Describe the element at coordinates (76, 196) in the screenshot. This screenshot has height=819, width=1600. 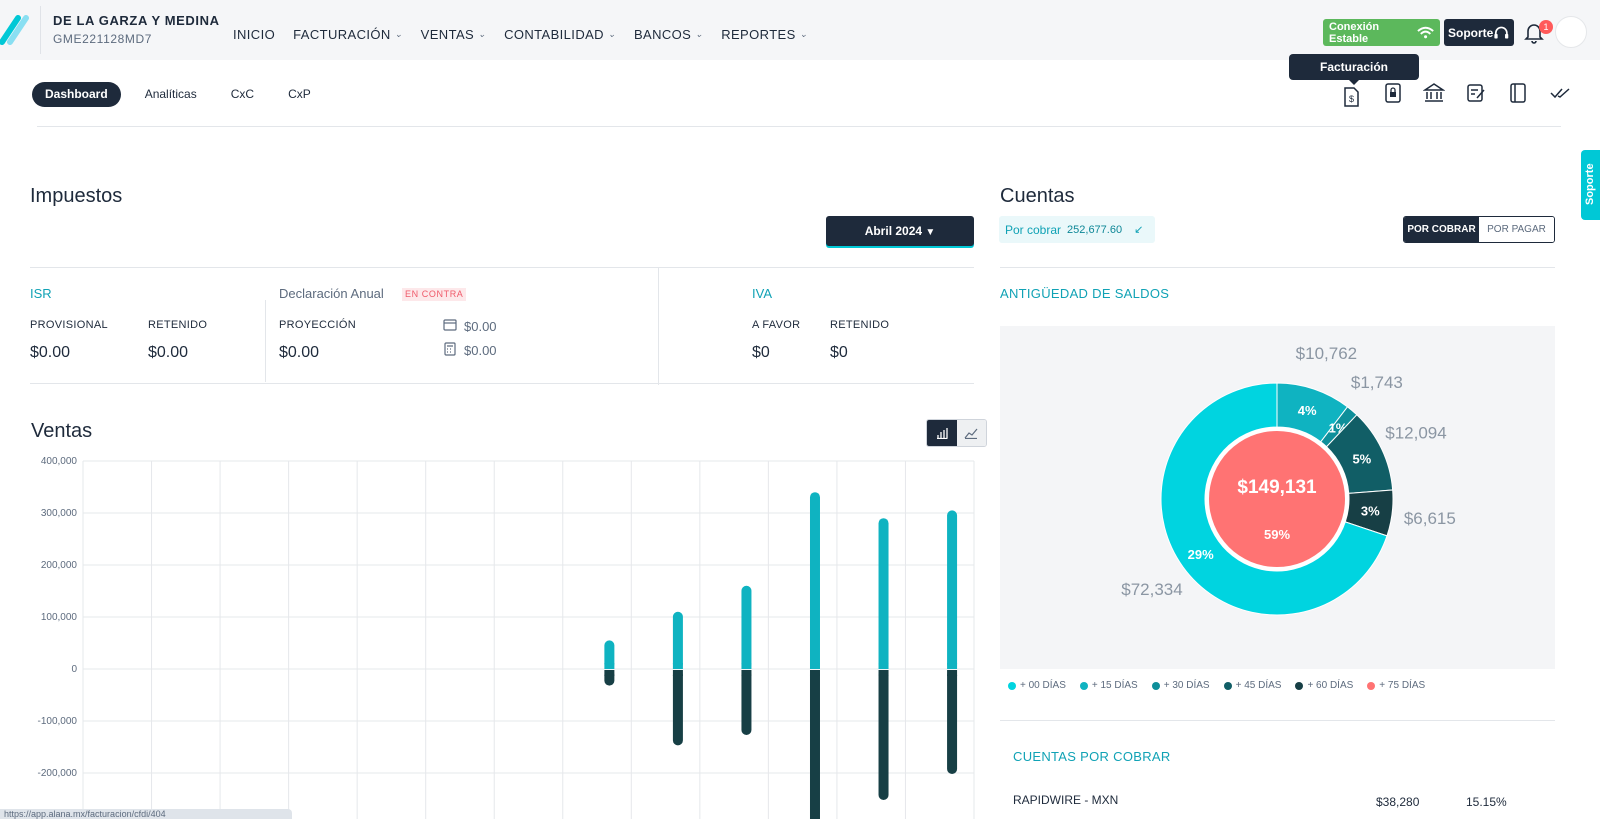
I see `impuestos-title: Impuestos` at that location.